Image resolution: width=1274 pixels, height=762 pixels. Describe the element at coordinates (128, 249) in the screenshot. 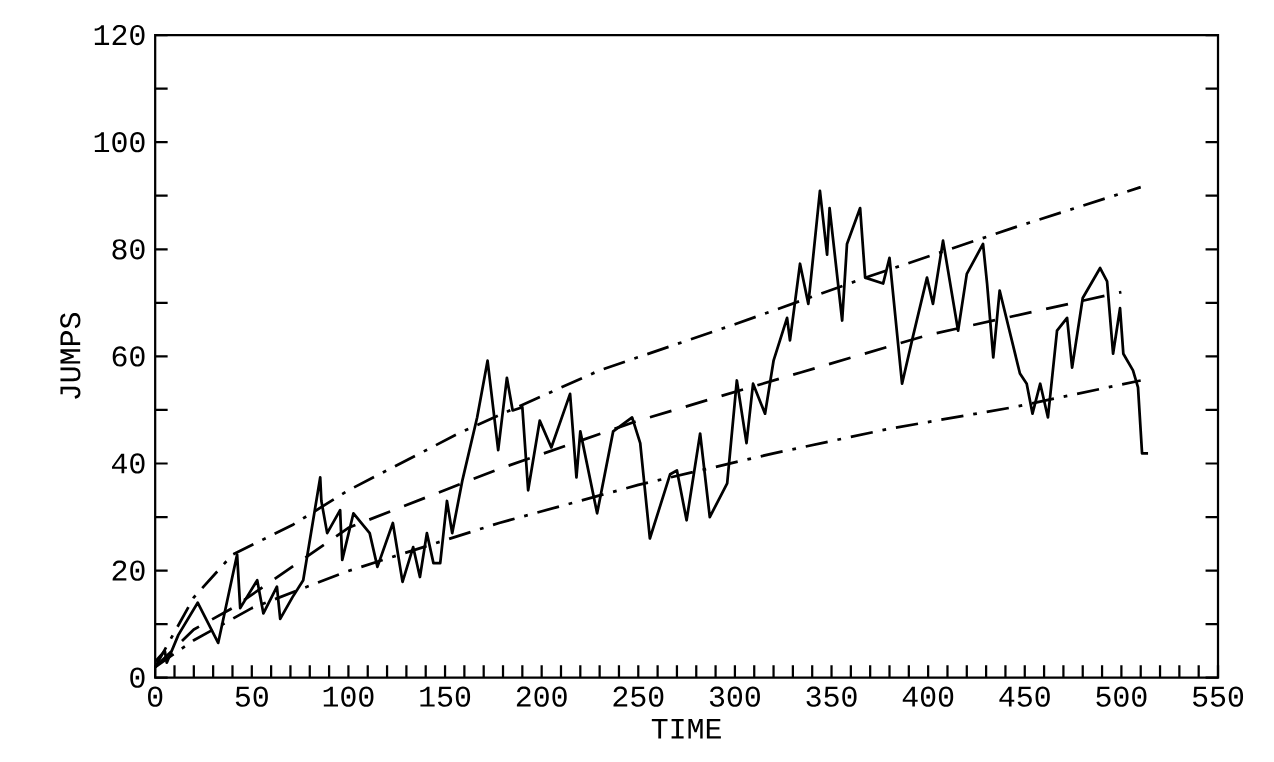

I see `y-tick-label: 80` at that location.